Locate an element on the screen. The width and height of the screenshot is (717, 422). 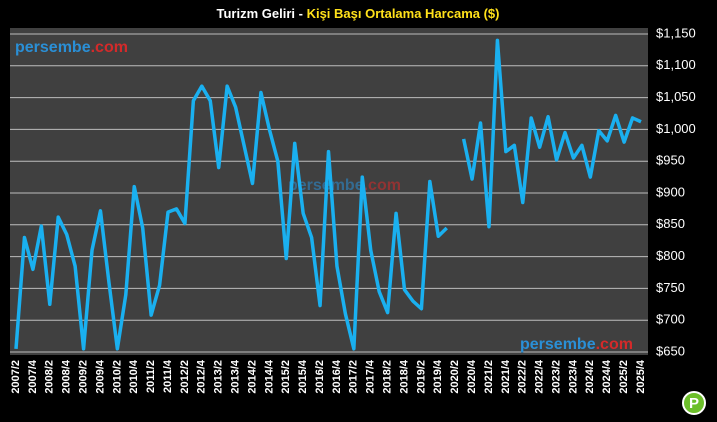
x-tick-label: 2022/2 is located at coordinates (523, 377).